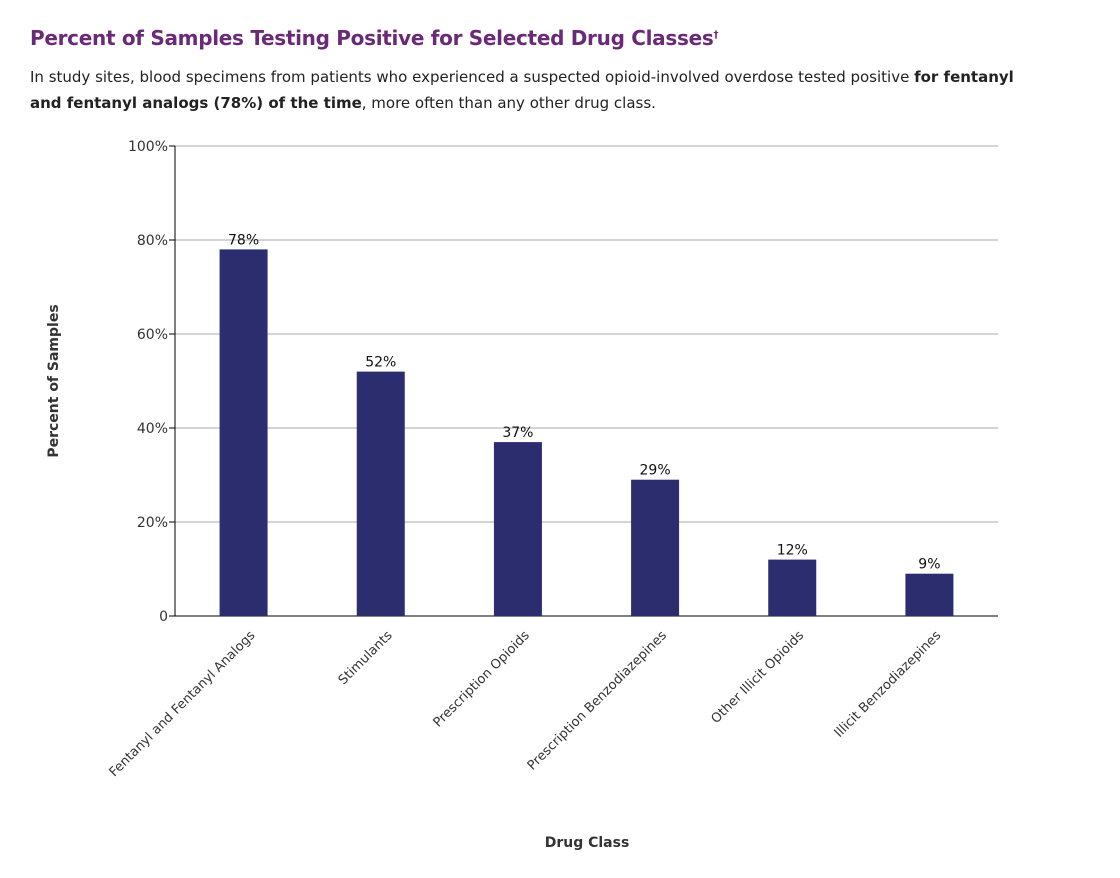 This screenshot has height=878, width=1120. Describe the element at coordinates (482, 679) in the screenshot. I see `x-tick-label: Prescription Opioids` at that location.